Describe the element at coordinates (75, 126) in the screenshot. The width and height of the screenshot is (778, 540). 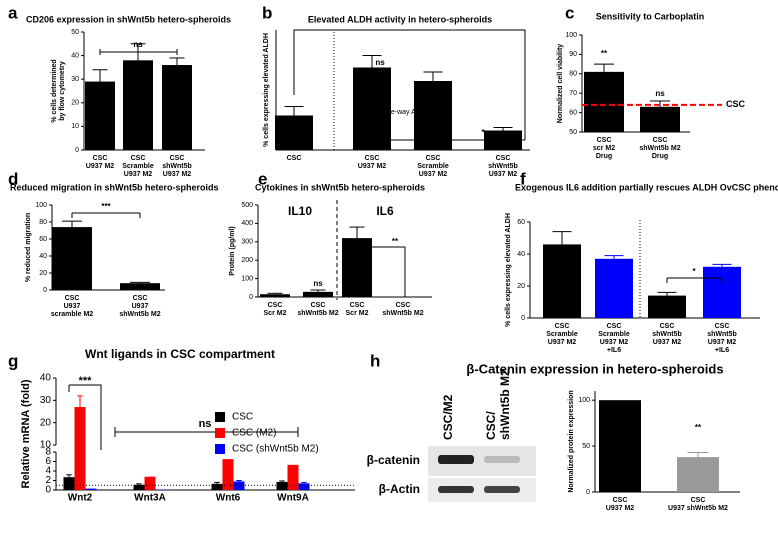
I see `y-tick-label: 10` at that location.